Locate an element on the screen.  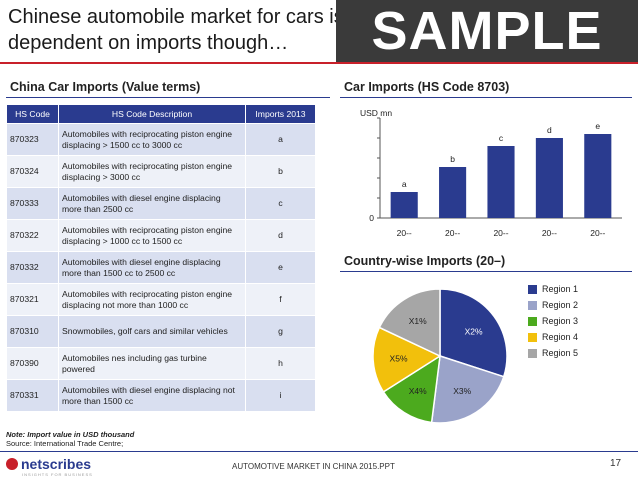
row-code: 870390 is located at coordinates (32, 363).